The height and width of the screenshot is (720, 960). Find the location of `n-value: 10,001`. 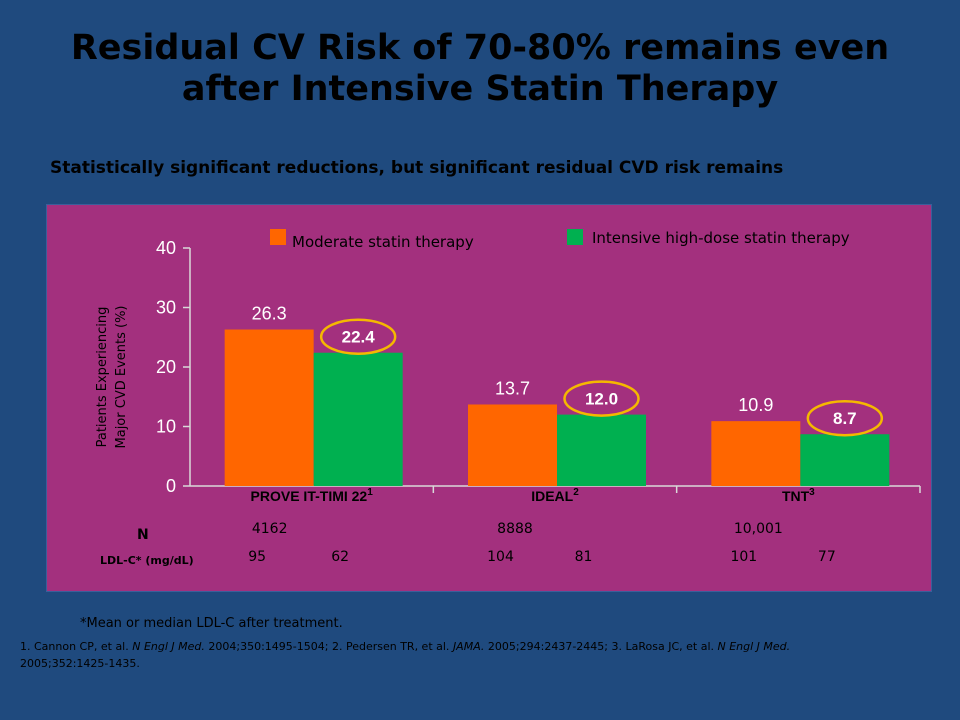

n-value: 10,001 is located at coordinates (758, 529).